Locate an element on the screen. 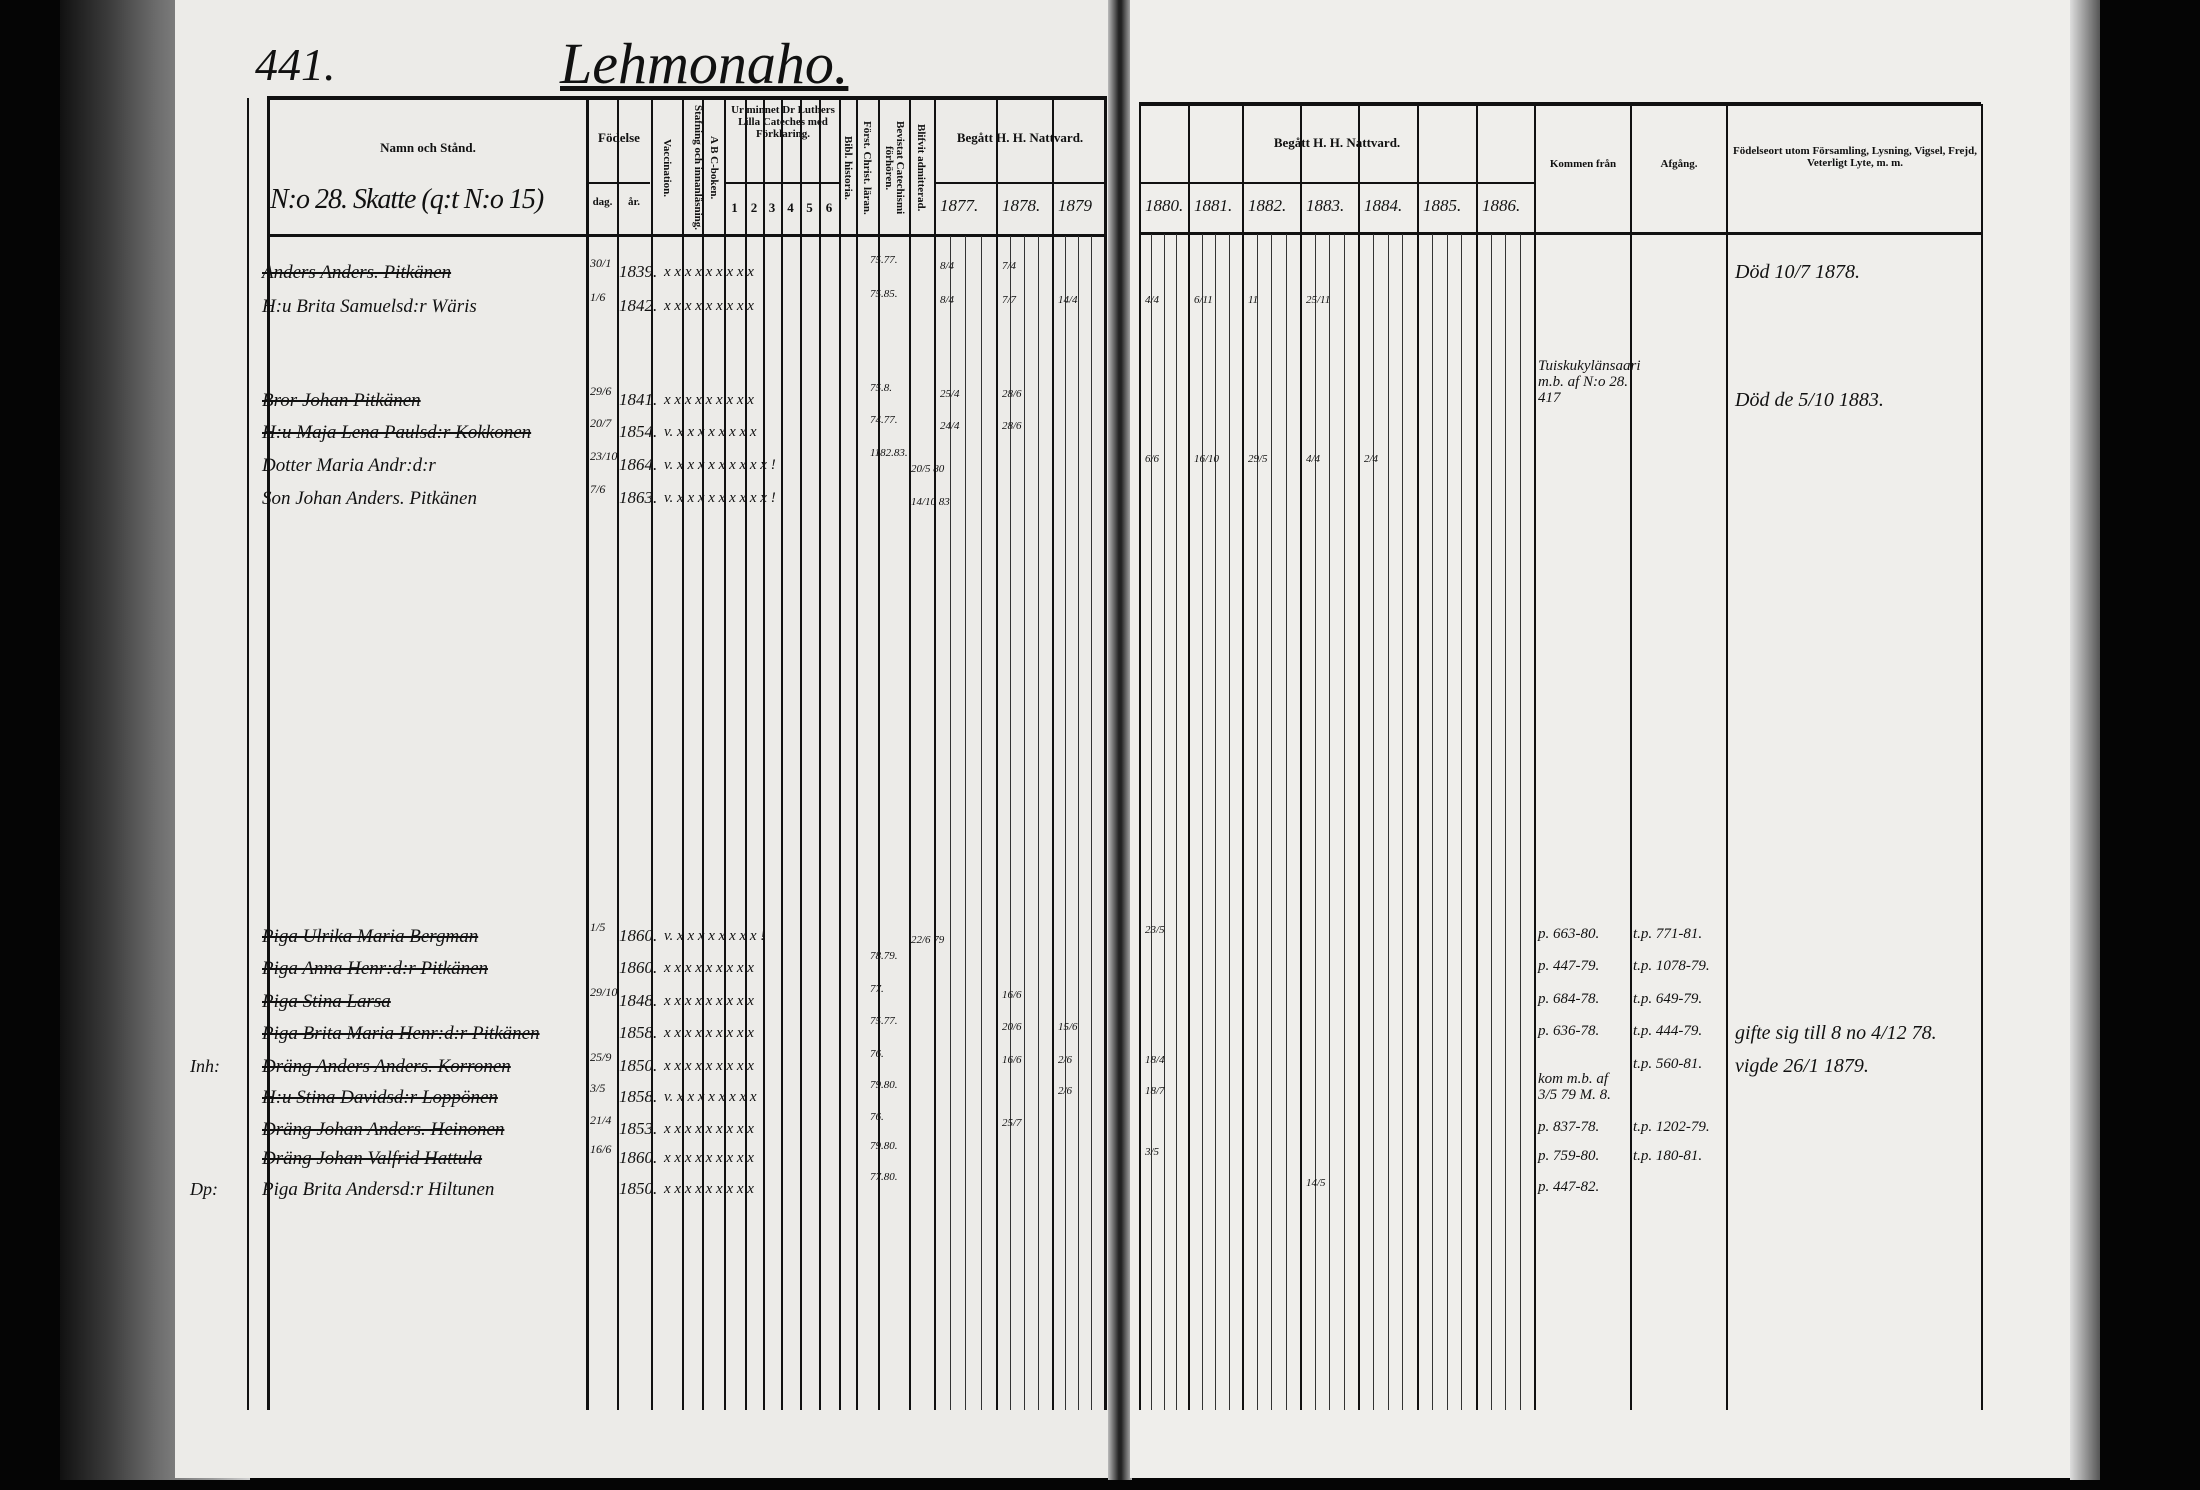  birth-year: 1858. is located at coordinates (638, 1032).